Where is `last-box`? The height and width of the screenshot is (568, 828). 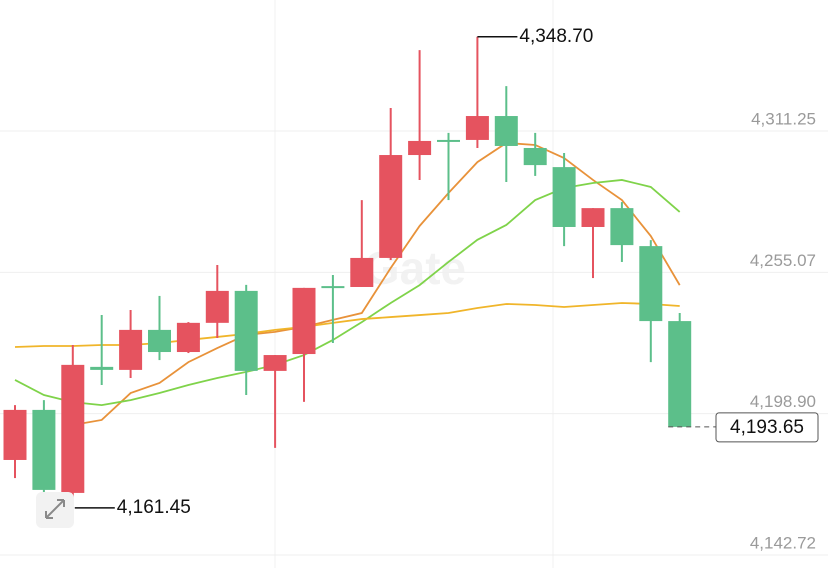
last-box is located at coordinates (767, 427).